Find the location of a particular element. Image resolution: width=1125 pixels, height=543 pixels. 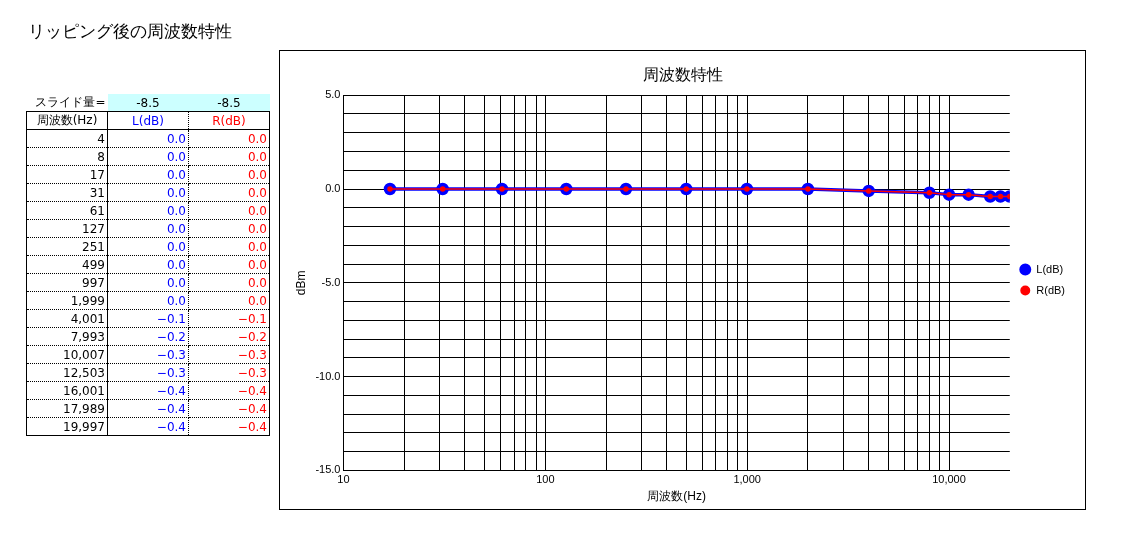

category-label: 8 is located at coordinates (67, 156).